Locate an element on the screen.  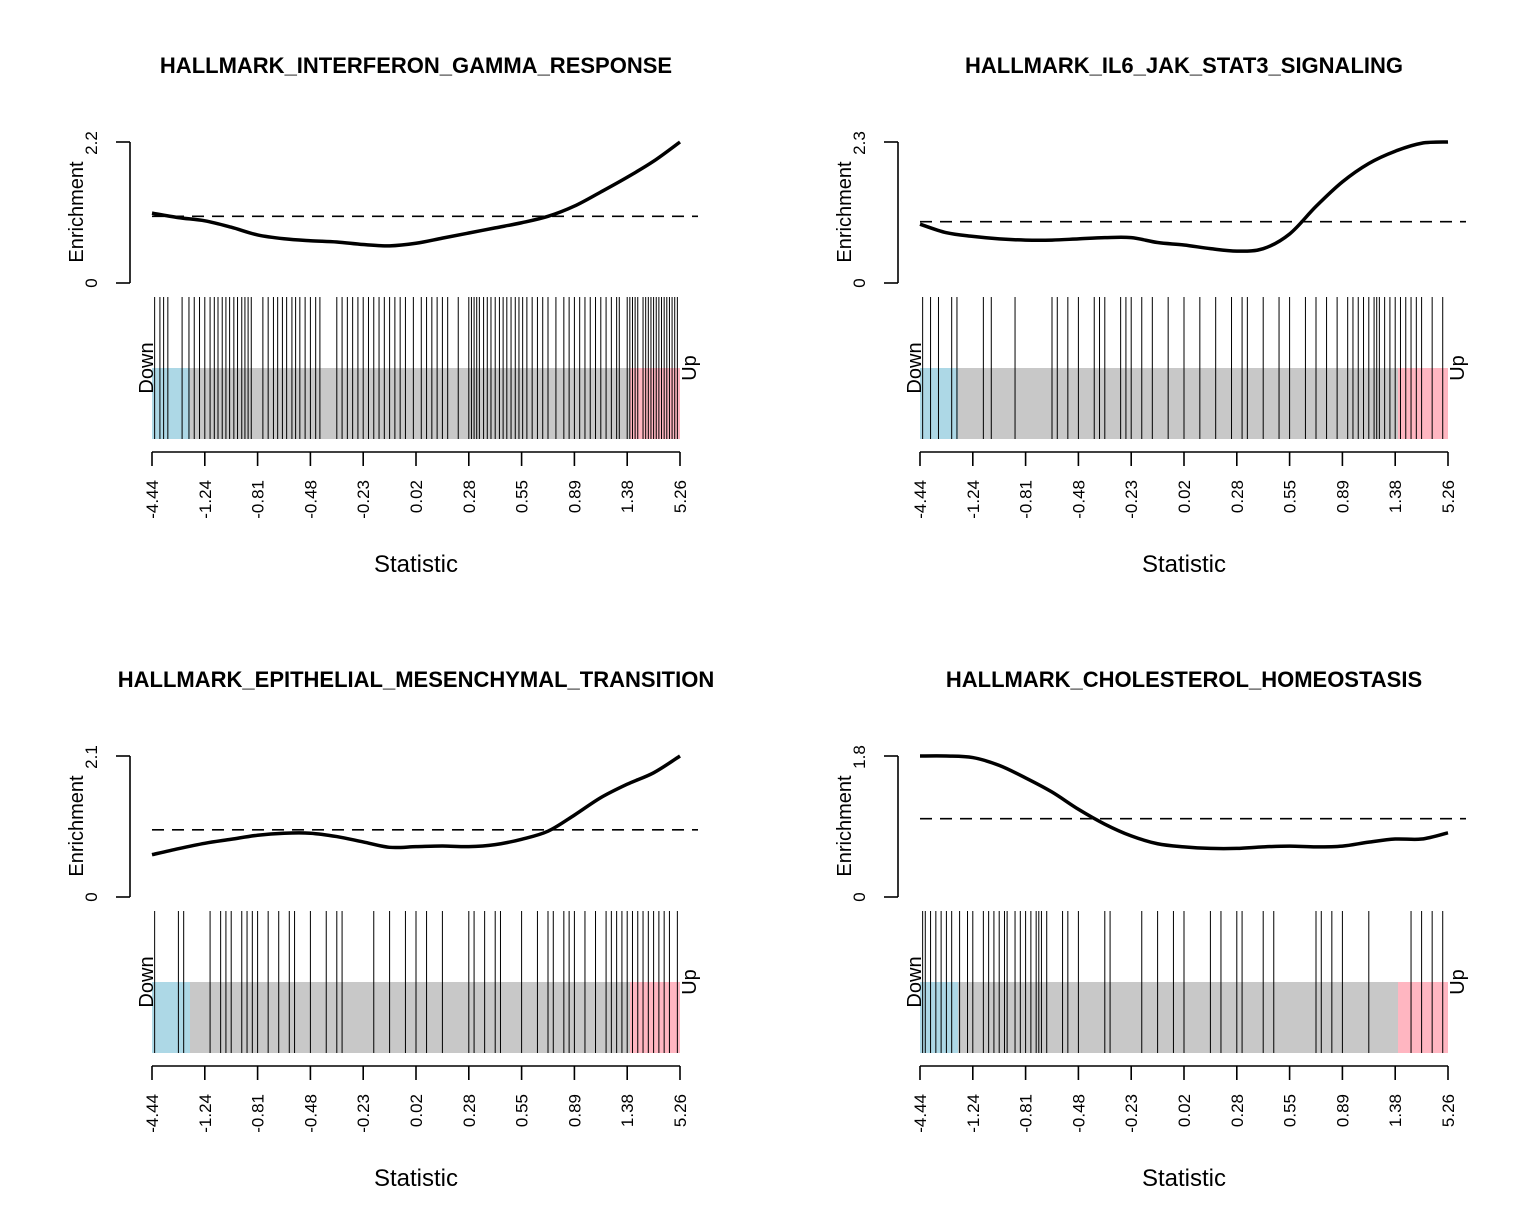
y-tick-max: 2.2 is located at coordinates (91, 143).